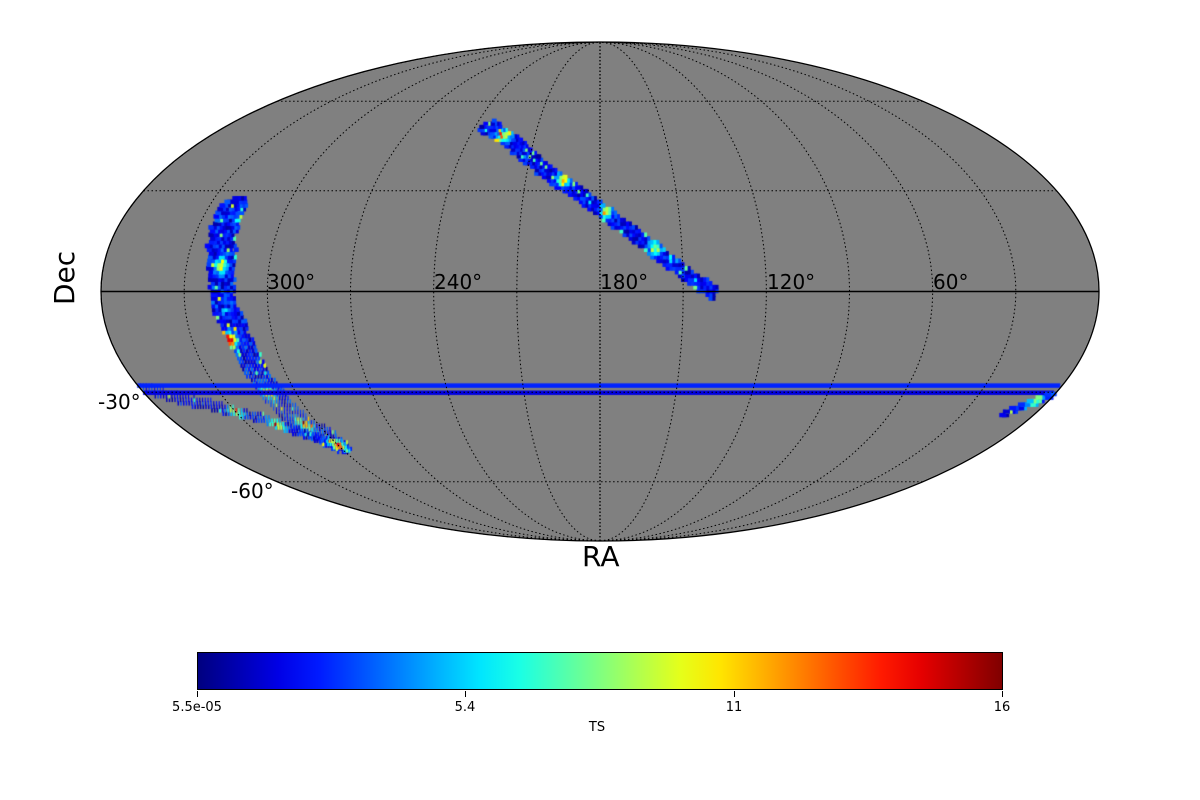  What do you see at coordinates (791, 282) in the screenshot?
I see `ra-tick-label-120: 120°` at bounding box center [791, 282].